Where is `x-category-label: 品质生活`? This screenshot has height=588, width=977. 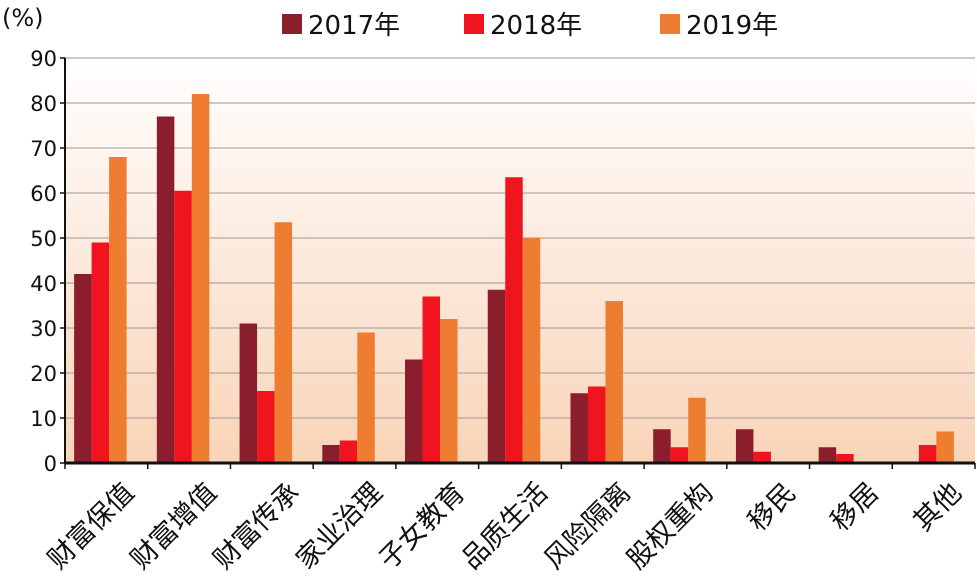 x-category-label: 品质生活 is located at coordinates (505, 526).